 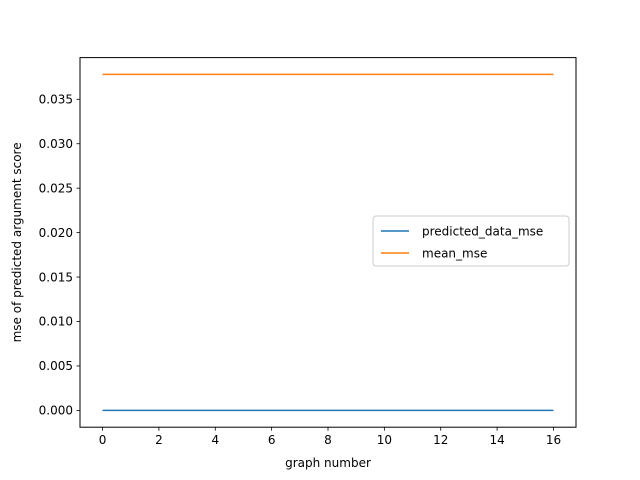 What do you see at coordinates (56, 277) in the screenshot?
I see `y-tick-label: 0.015` at bounding box center [56, 277].